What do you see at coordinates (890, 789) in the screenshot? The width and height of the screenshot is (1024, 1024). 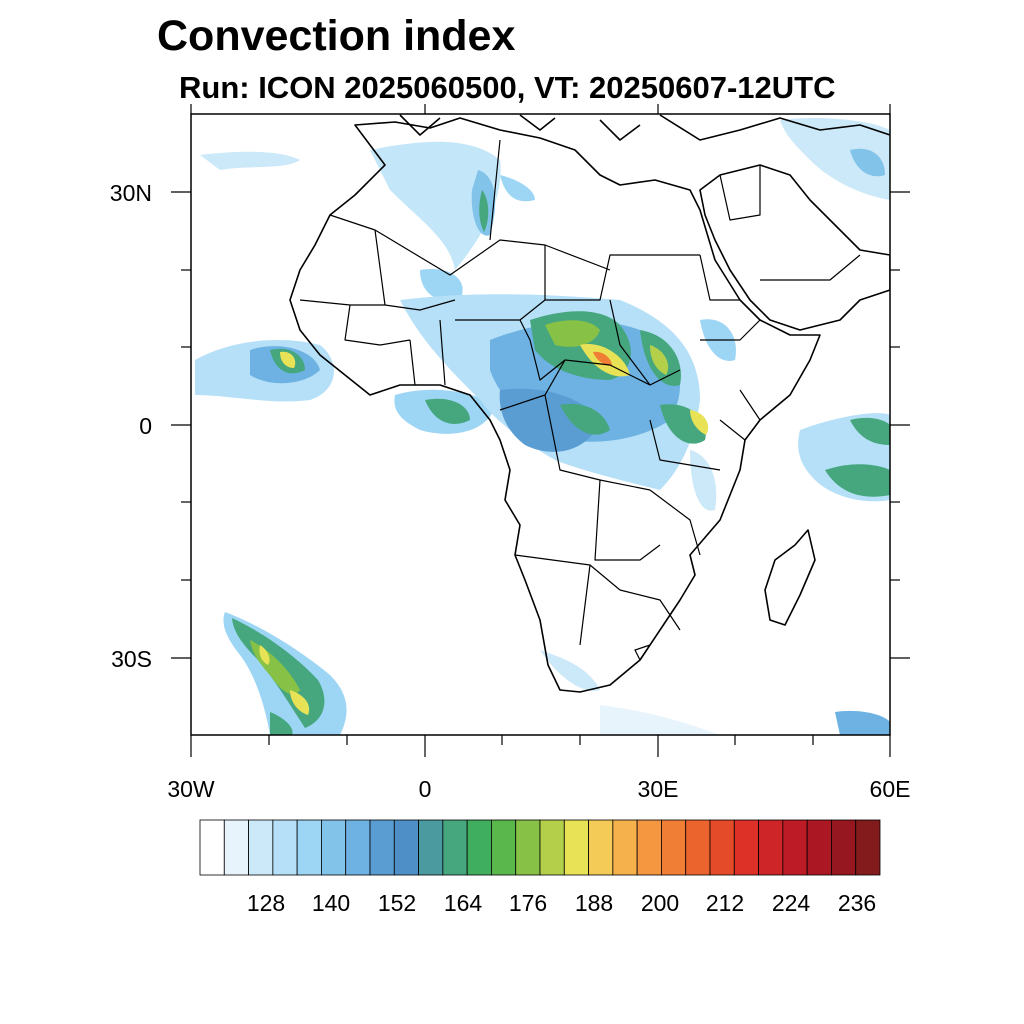 I see `lon-label: 60E` at bounding box center [890, 789].